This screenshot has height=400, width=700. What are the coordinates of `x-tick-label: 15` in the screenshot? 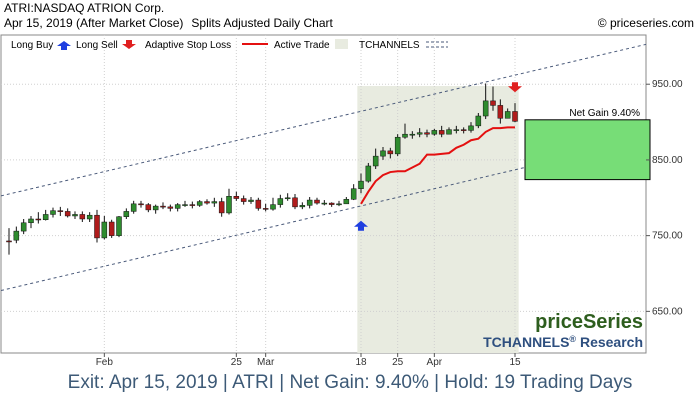 It's located at (515, 362).